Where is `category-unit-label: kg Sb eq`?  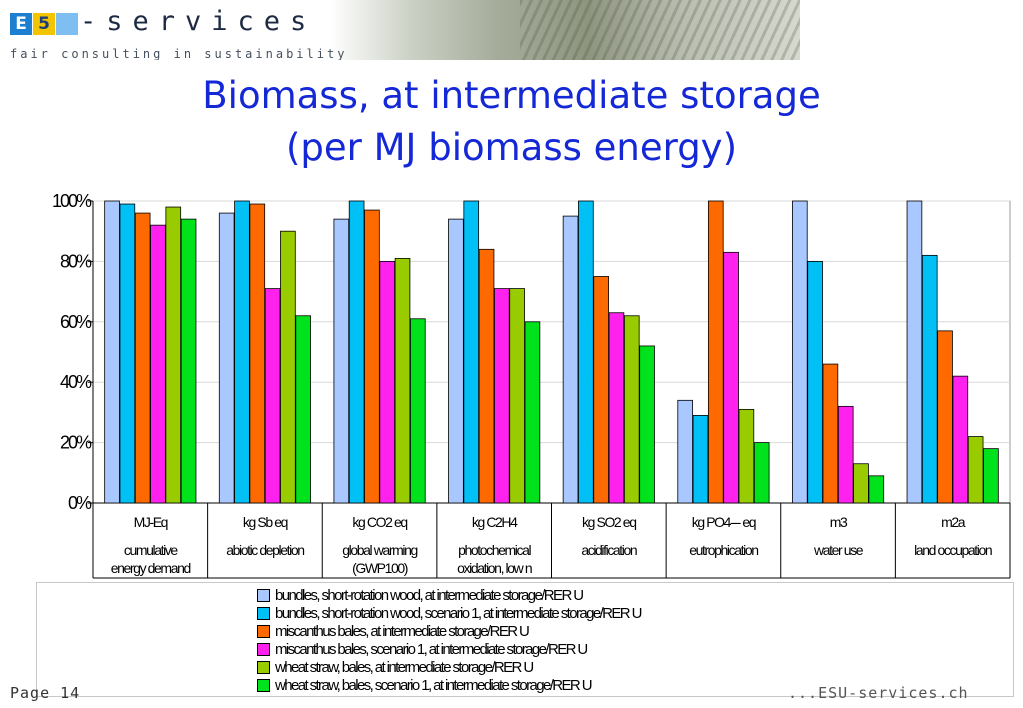
category-unit-label: kg Sb eq is located at coordinates (265, 522).